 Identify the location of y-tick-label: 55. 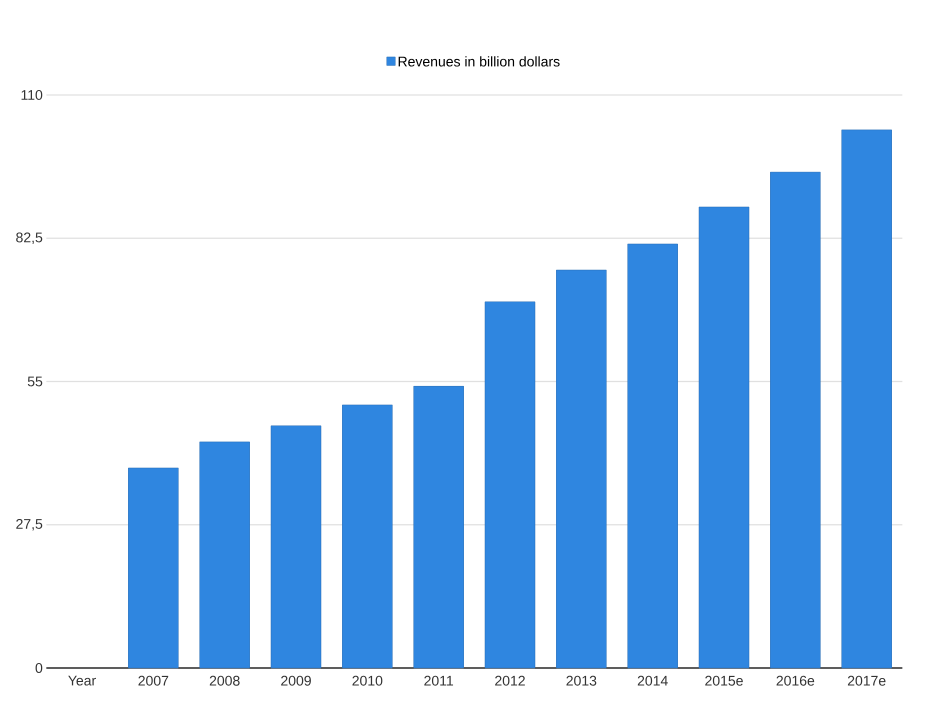
(35, 381).